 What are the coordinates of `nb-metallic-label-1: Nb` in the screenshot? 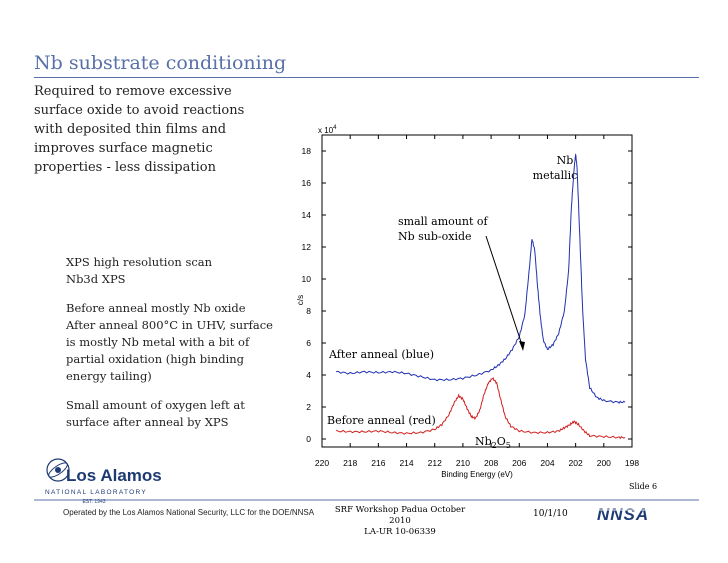 It's located at (565, 160).